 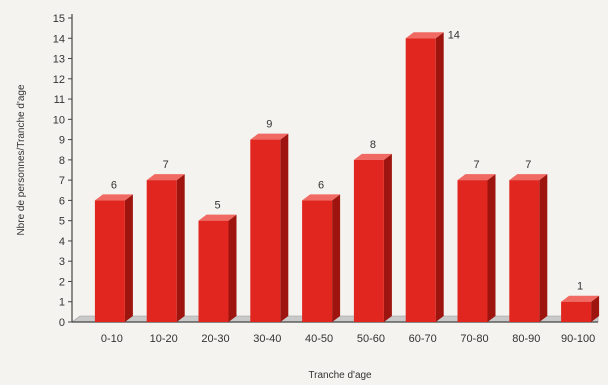 I want to click on y-tick-label: 4, so click(x=62, y=242).